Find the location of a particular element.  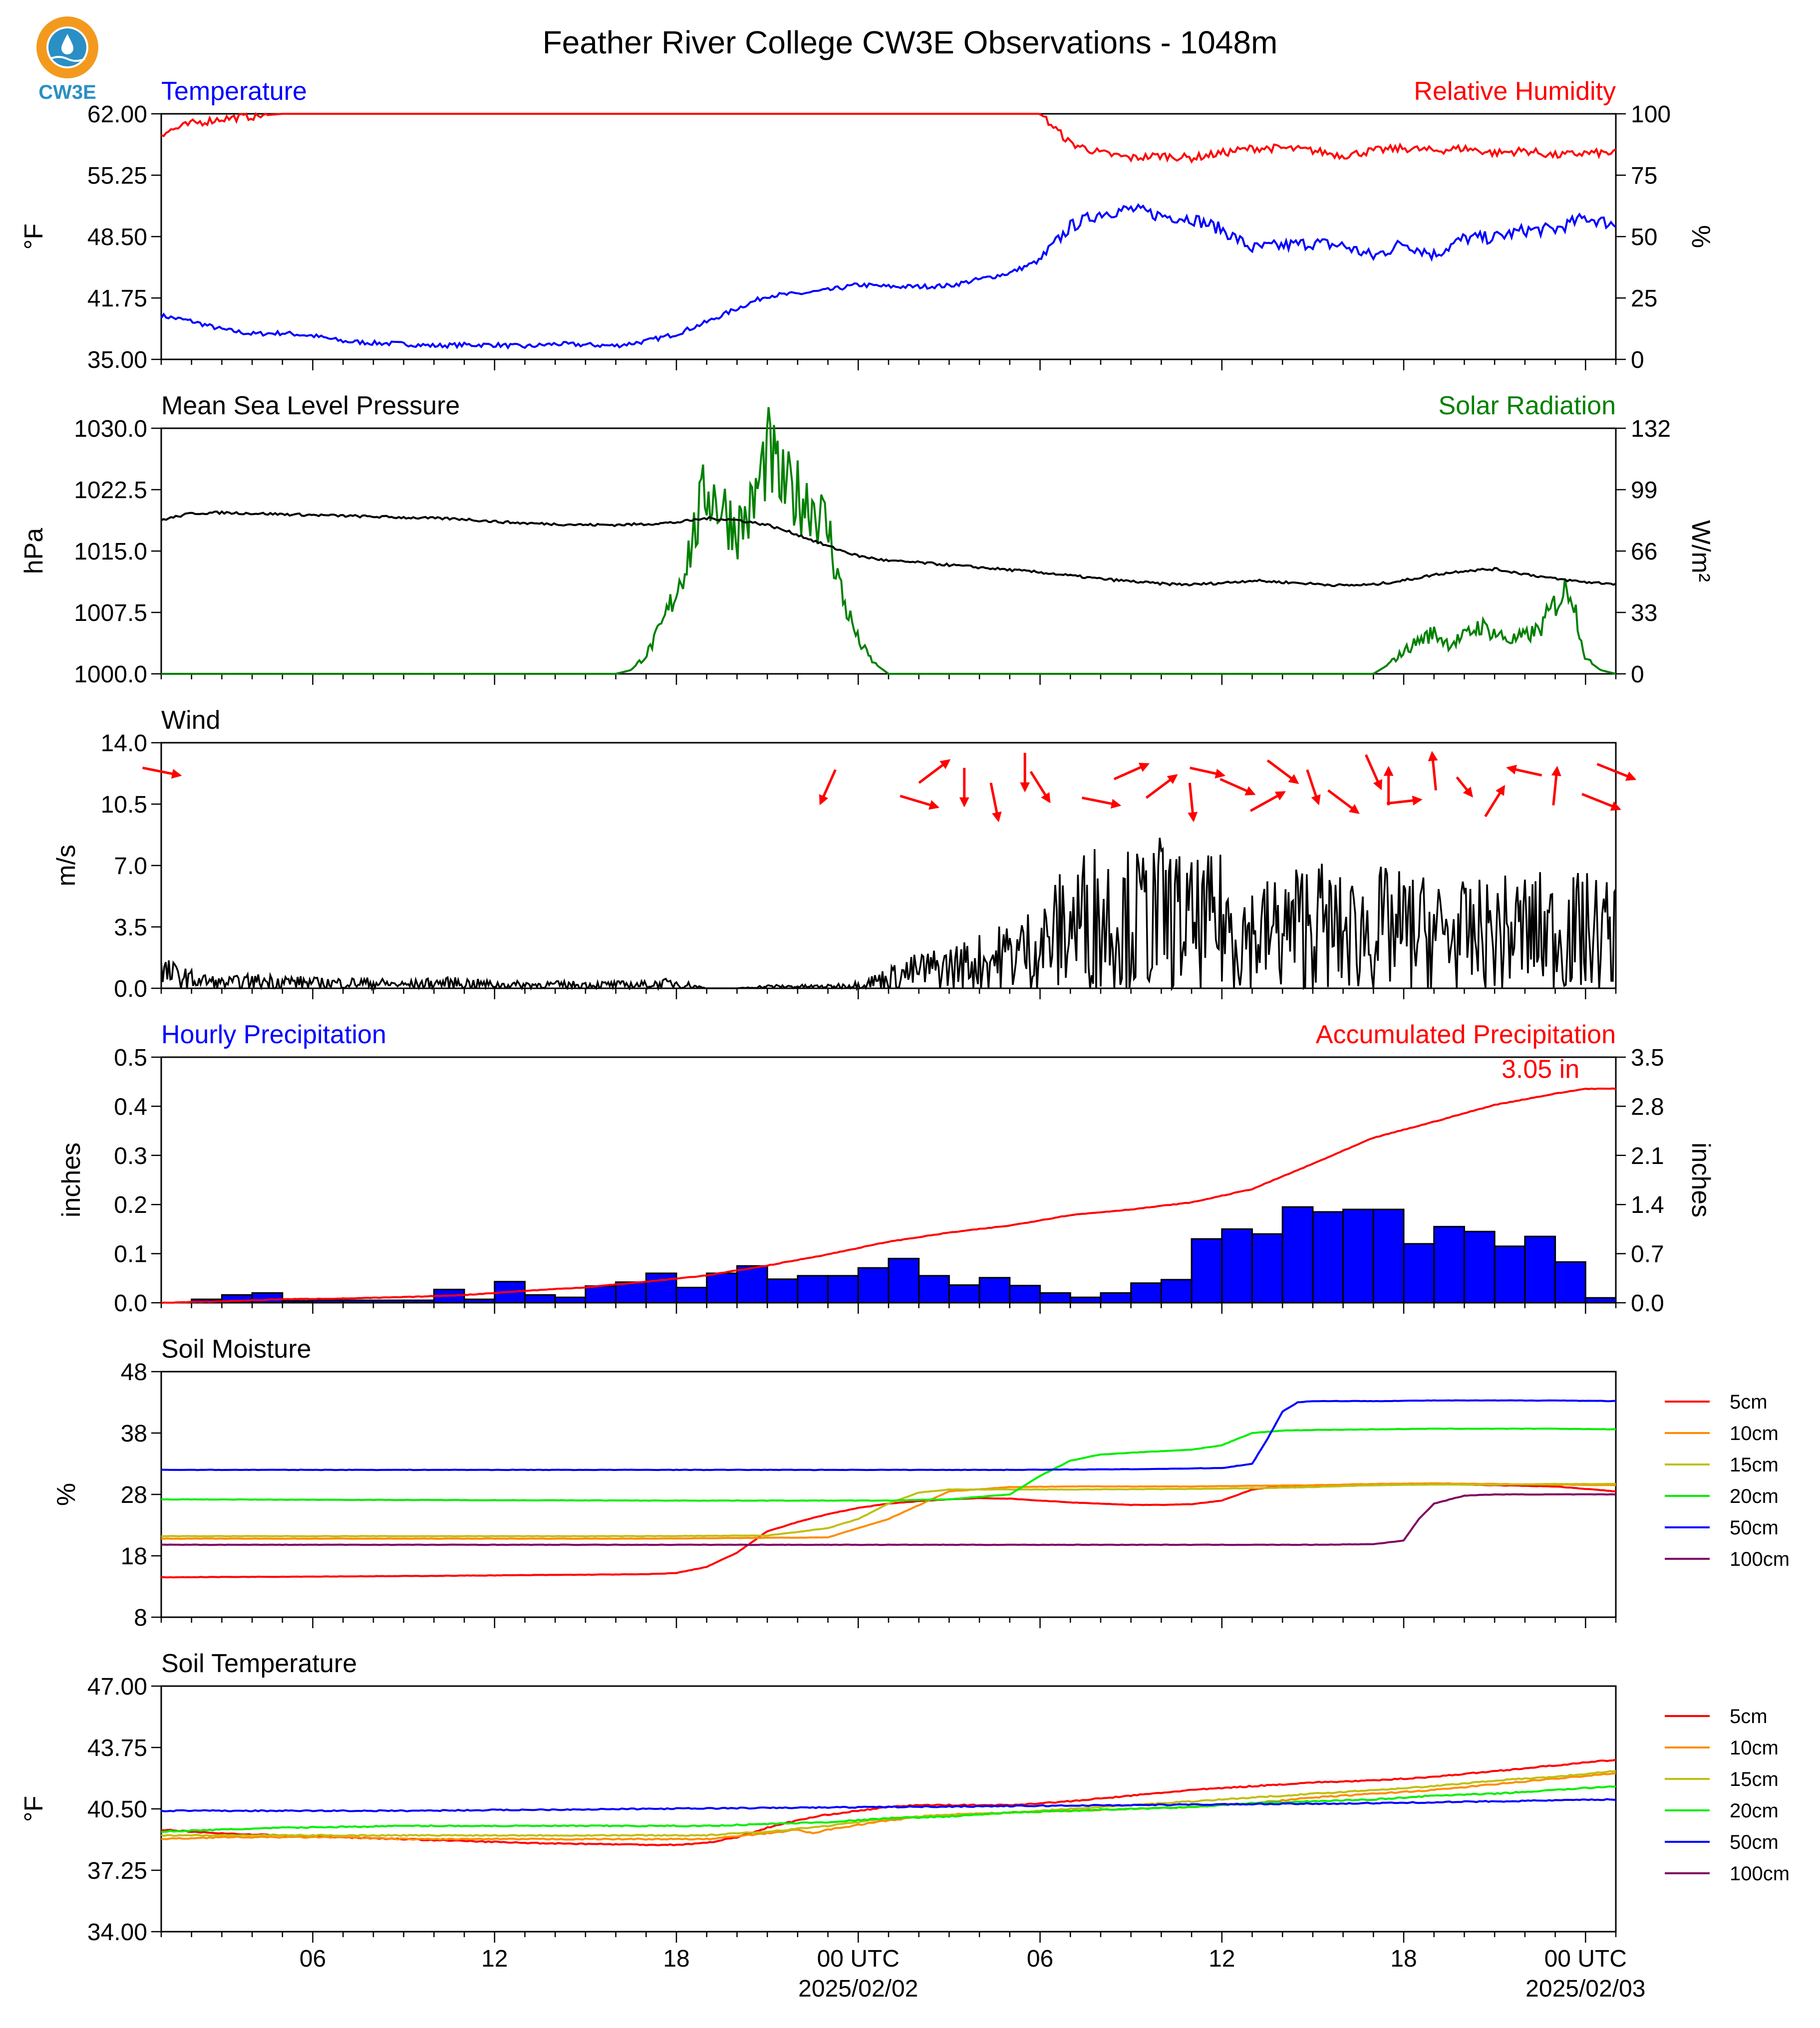

y-tick-label-soilm: 28 is located at coordinates (134, 1495).